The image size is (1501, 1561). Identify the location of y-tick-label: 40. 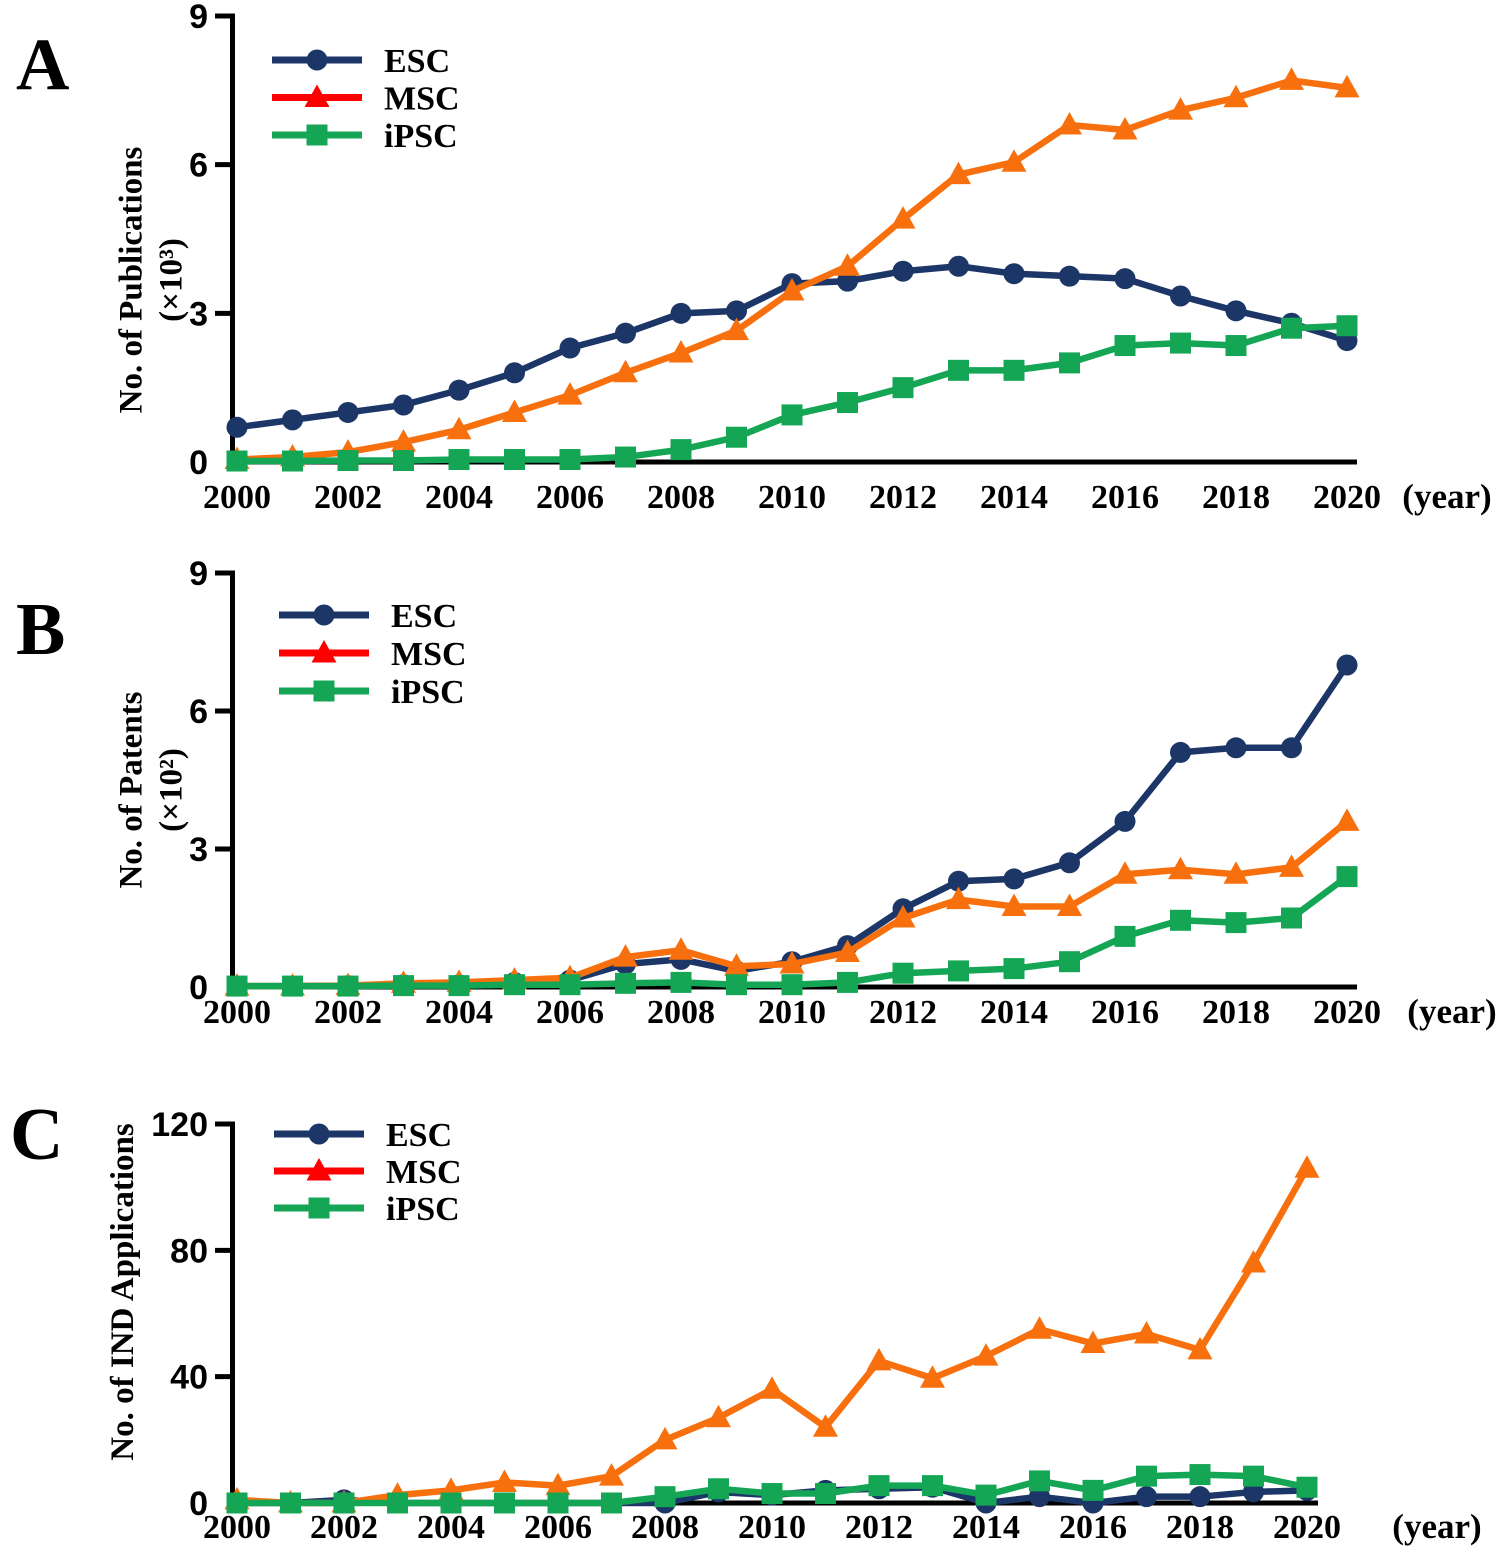
(189, 1378).